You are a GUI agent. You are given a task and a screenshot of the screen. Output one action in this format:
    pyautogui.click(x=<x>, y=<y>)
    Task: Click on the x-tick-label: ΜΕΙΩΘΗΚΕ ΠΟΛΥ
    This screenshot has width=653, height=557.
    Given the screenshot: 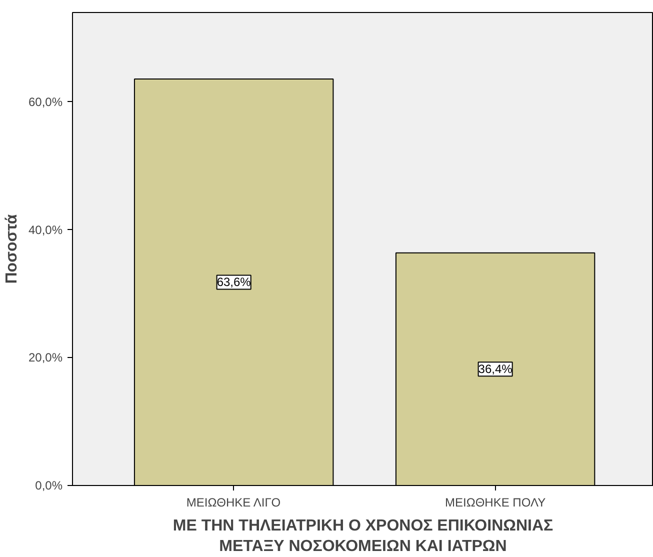 What is the action you would take?
    pyautogui.click(x=495, y=503)
    